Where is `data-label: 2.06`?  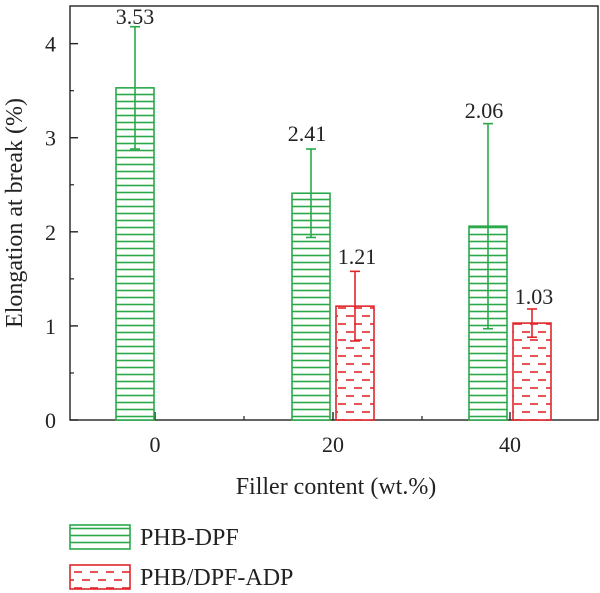
data-label: 2.06 is located at coordinates (484, 110).